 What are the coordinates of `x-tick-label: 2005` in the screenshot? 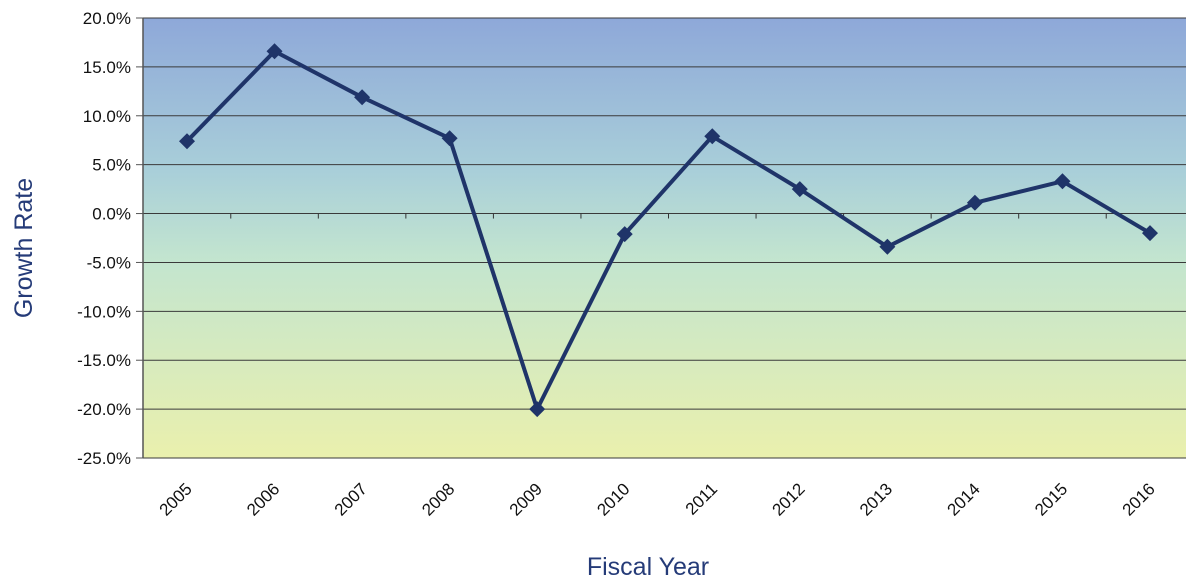 It's located at (176, 499).